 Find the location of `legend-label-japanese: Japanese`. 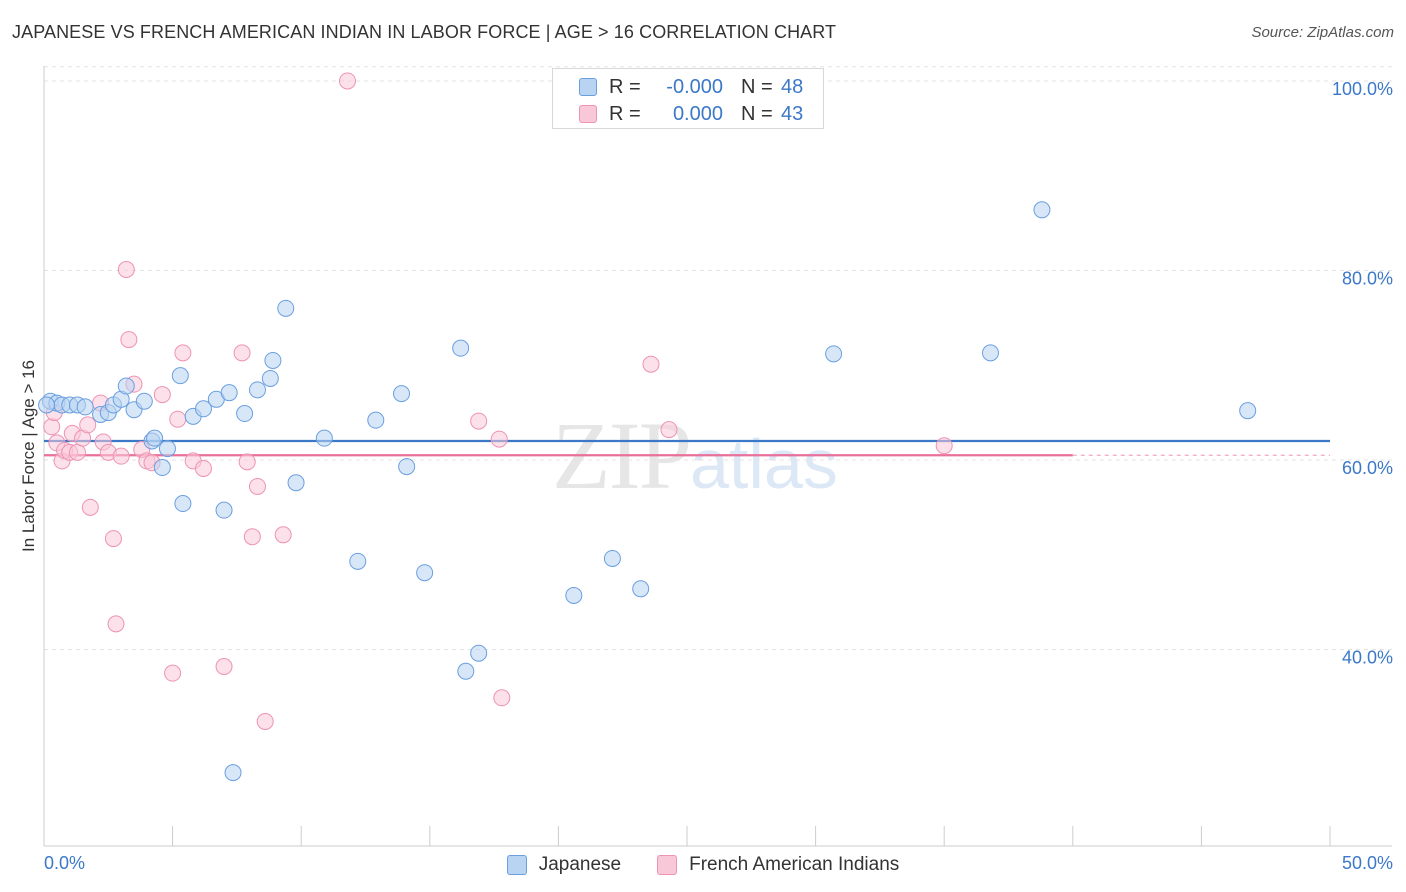

legend-label-japanese: Japanese is located at coordinates (580, 864).